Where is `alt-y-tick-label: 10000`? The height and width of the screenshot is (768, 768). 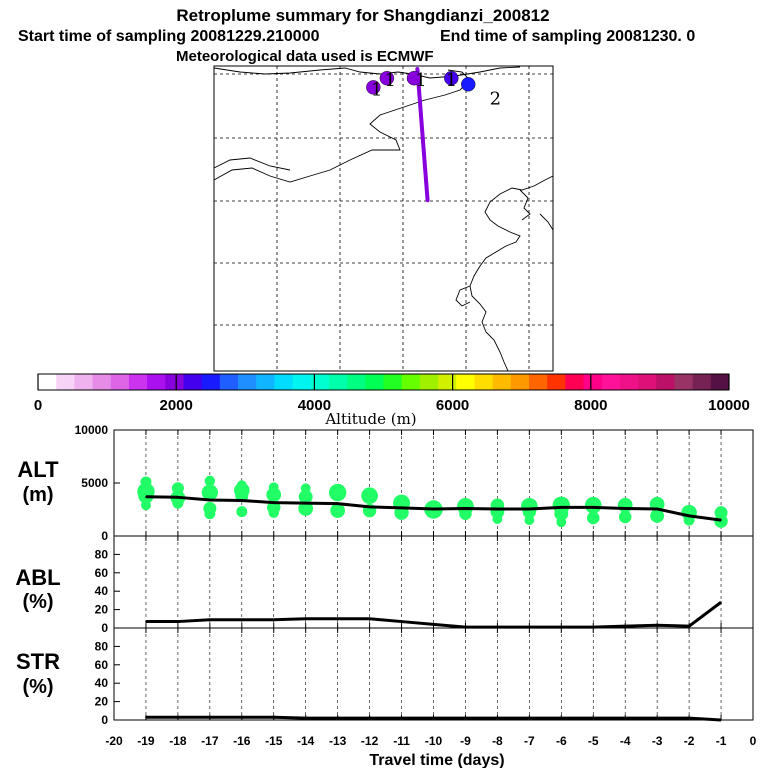 alt-y-tick-label: 10000 is located at coordinates (92, 430).